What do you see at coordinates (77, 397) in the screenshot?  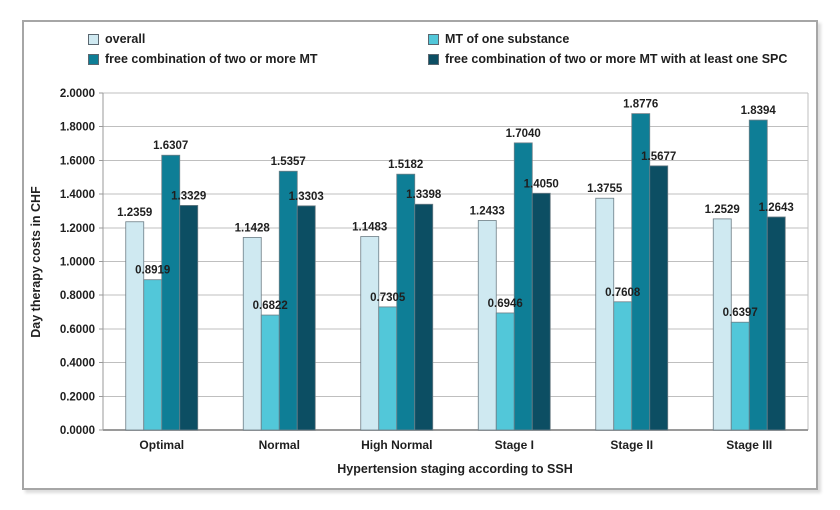 I see `y-tick-label: 0.2000` at bounding box center [77, 397].